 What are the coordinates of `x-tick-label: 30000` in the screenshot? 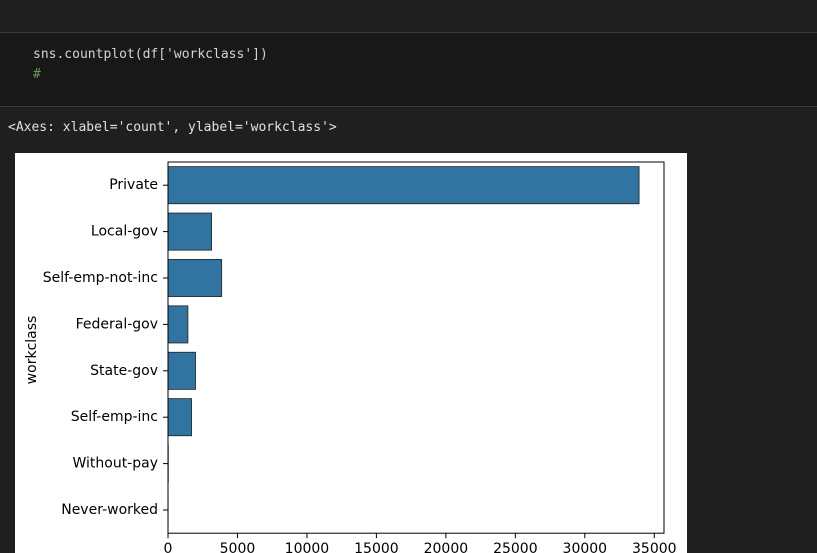 It's located at (585, 547).